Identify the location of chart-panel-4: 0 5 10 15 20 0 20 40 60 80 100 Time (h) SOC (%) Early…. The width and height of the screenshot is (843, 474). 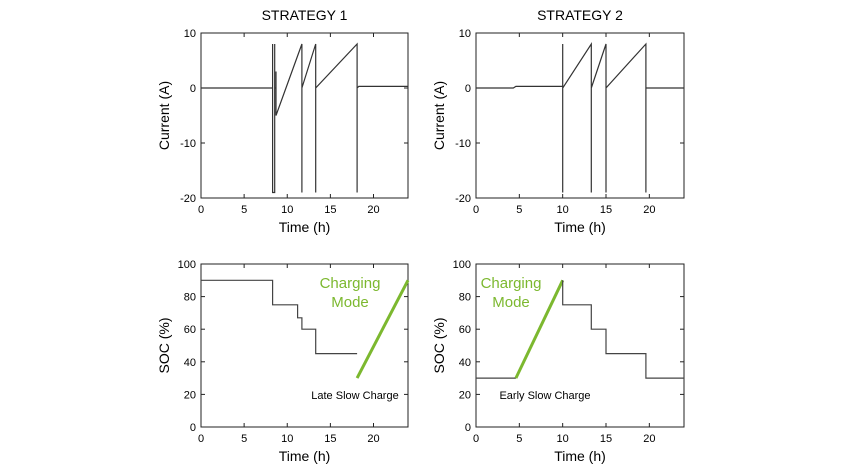
(558, 361).